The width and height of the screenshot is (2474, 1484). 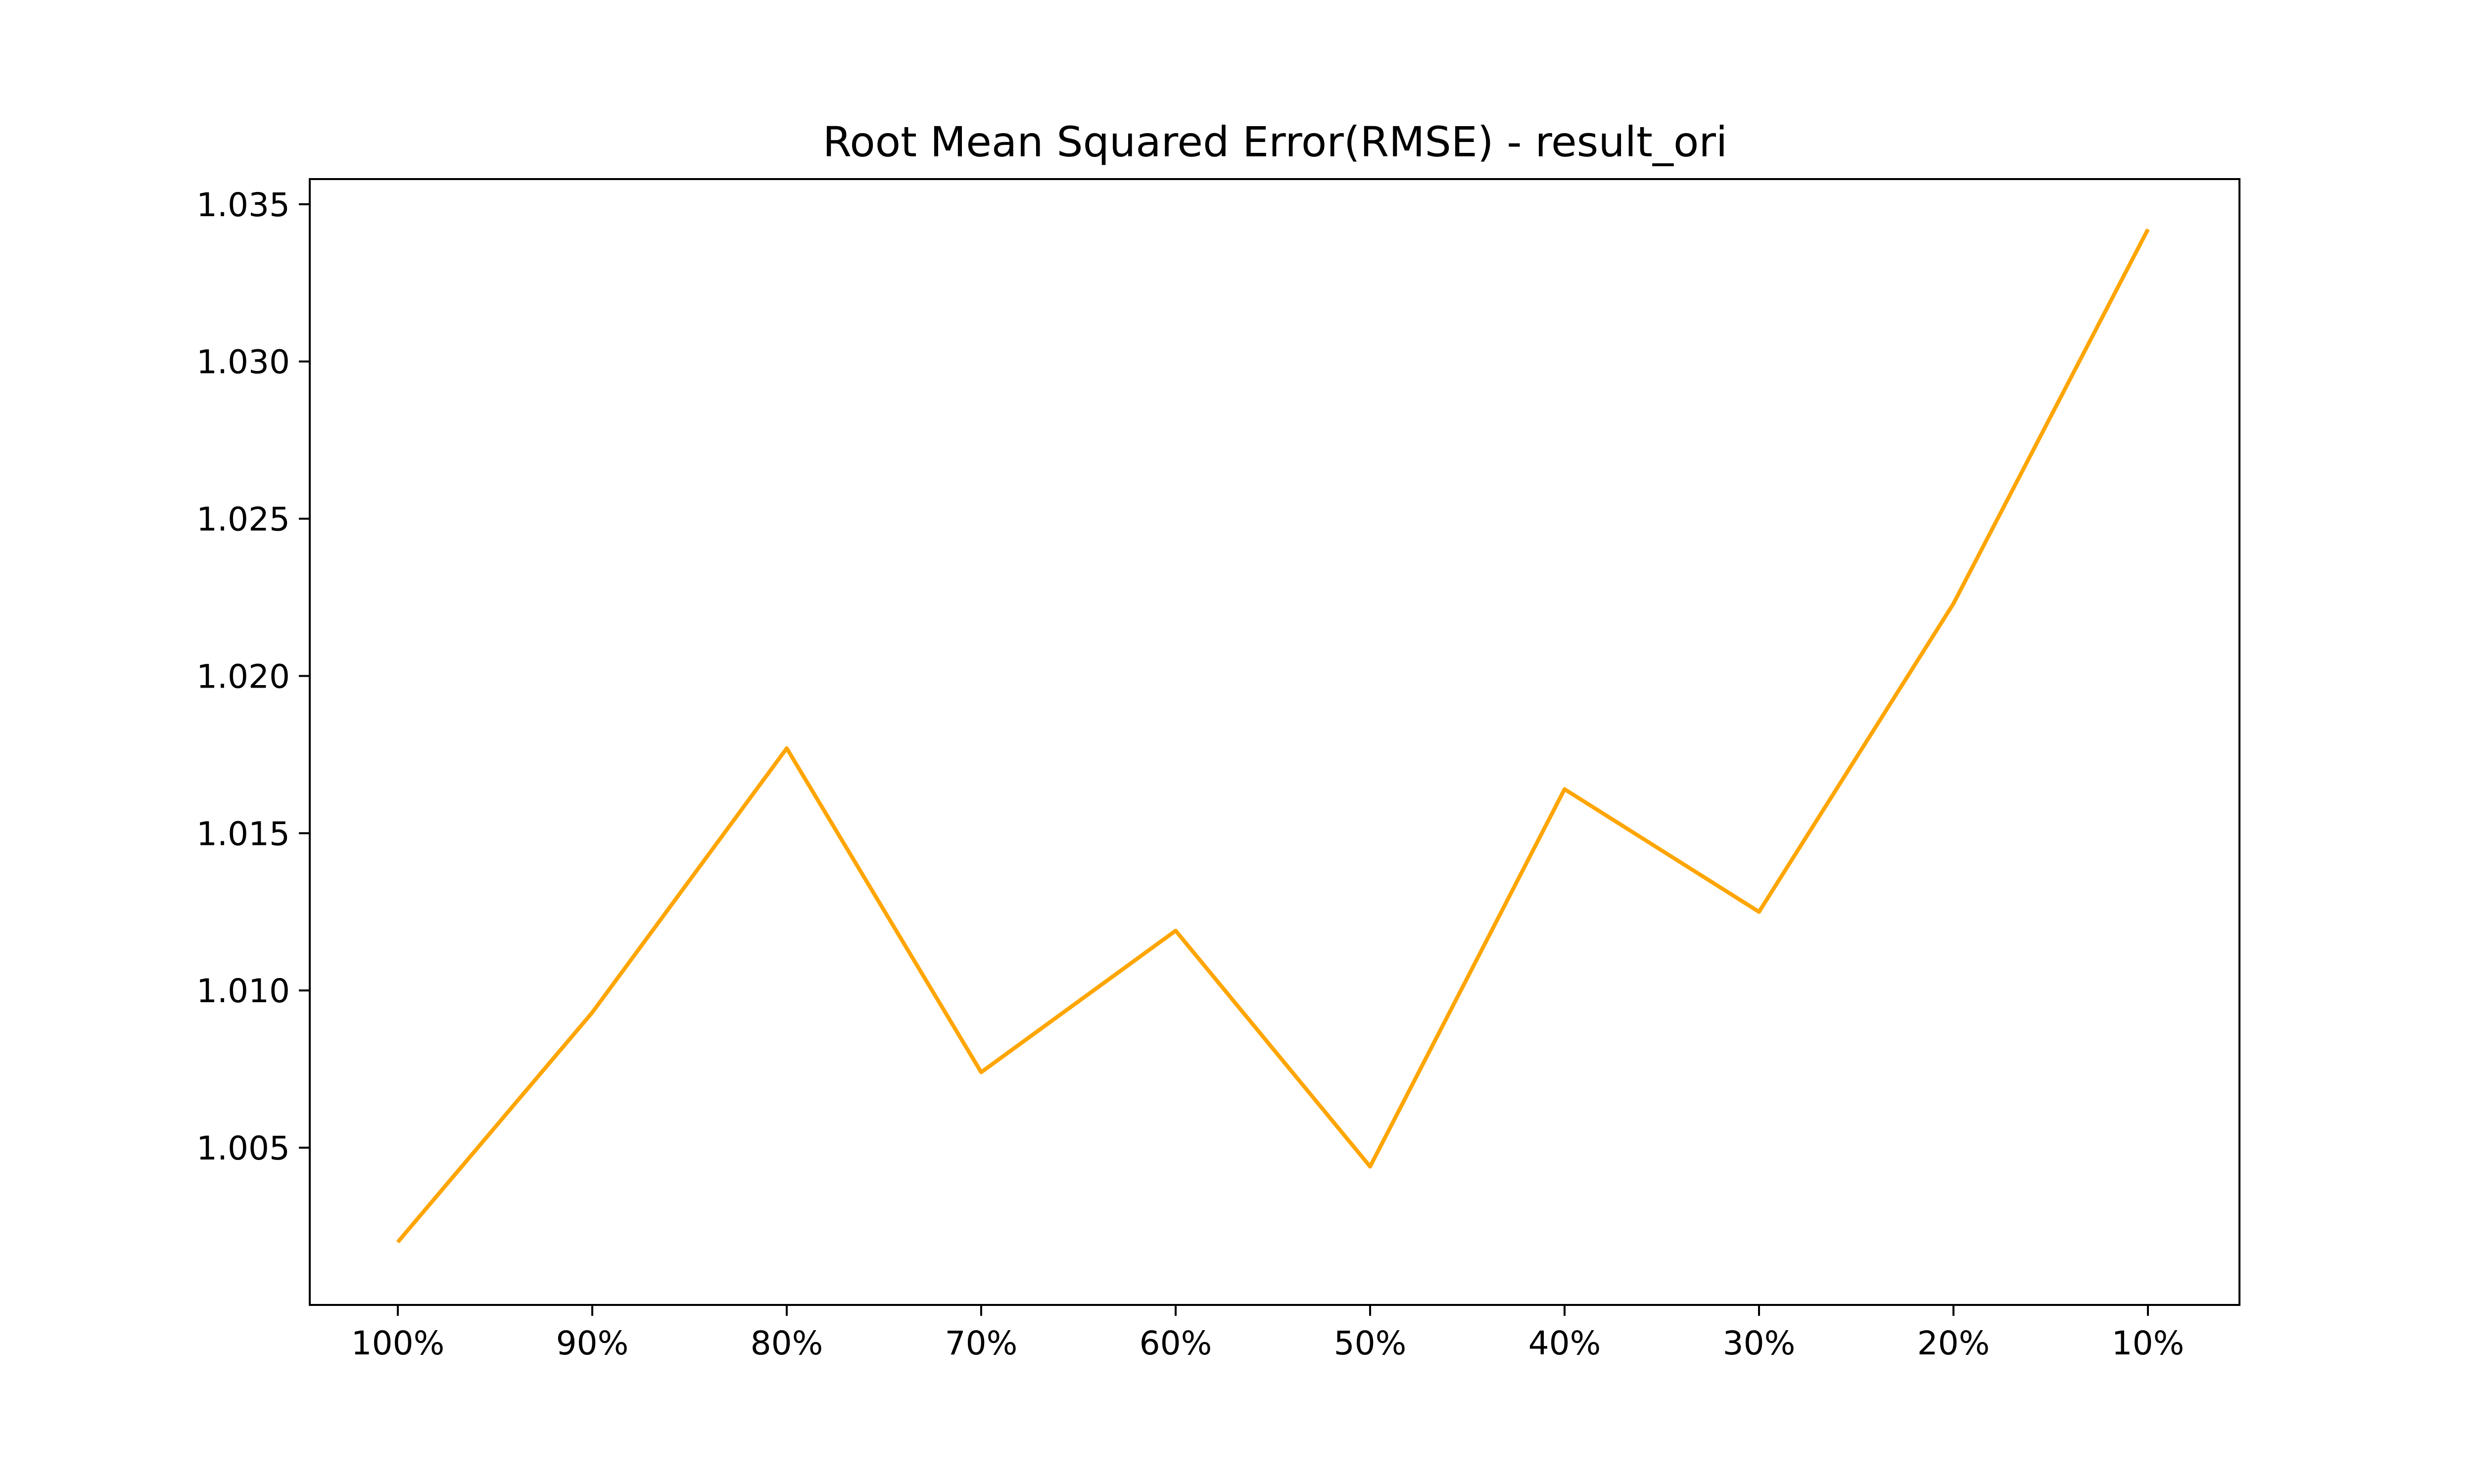 What do you see at coordinates (243, 991) in the screenshot?
I see `y-tick-label: 1.010` at bounding box center [243, 991].